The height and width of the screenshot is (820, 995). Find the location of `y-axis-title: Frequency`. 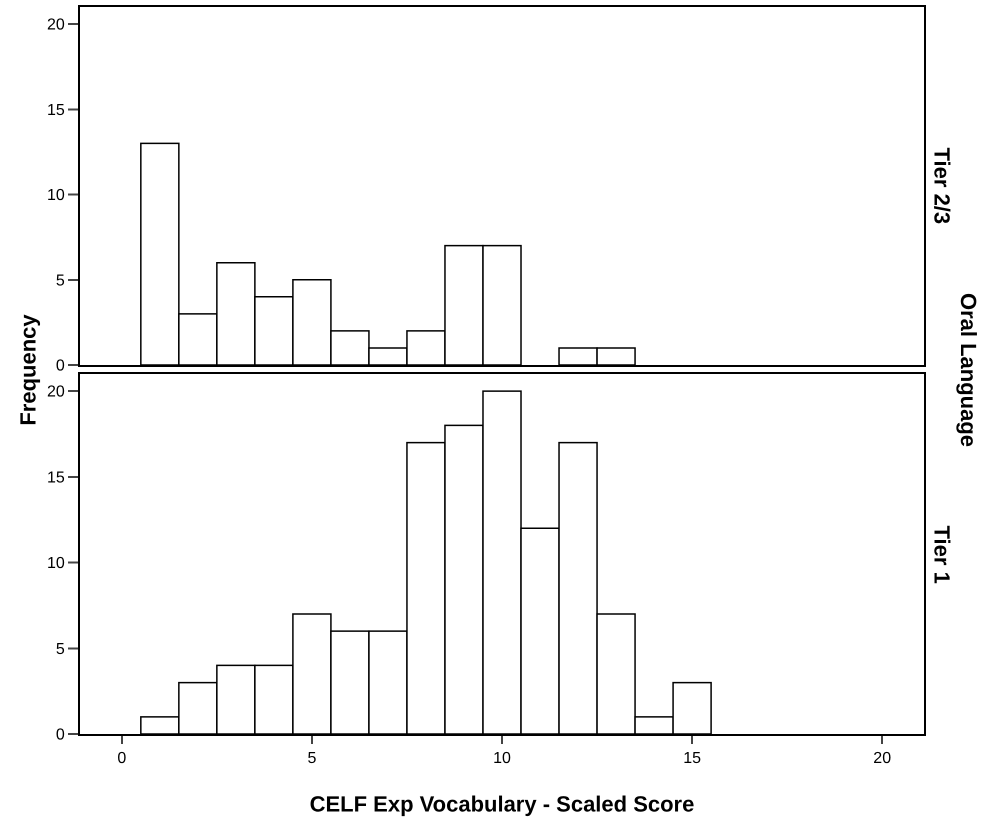

y-axis-title: Frequency is located at coordinates (28, 370).